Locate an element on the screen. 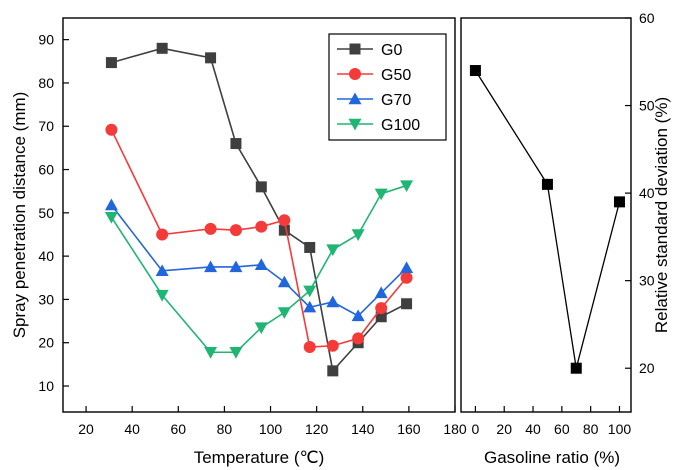  x-tick-label: 180 is located at coordinates (455, 429).